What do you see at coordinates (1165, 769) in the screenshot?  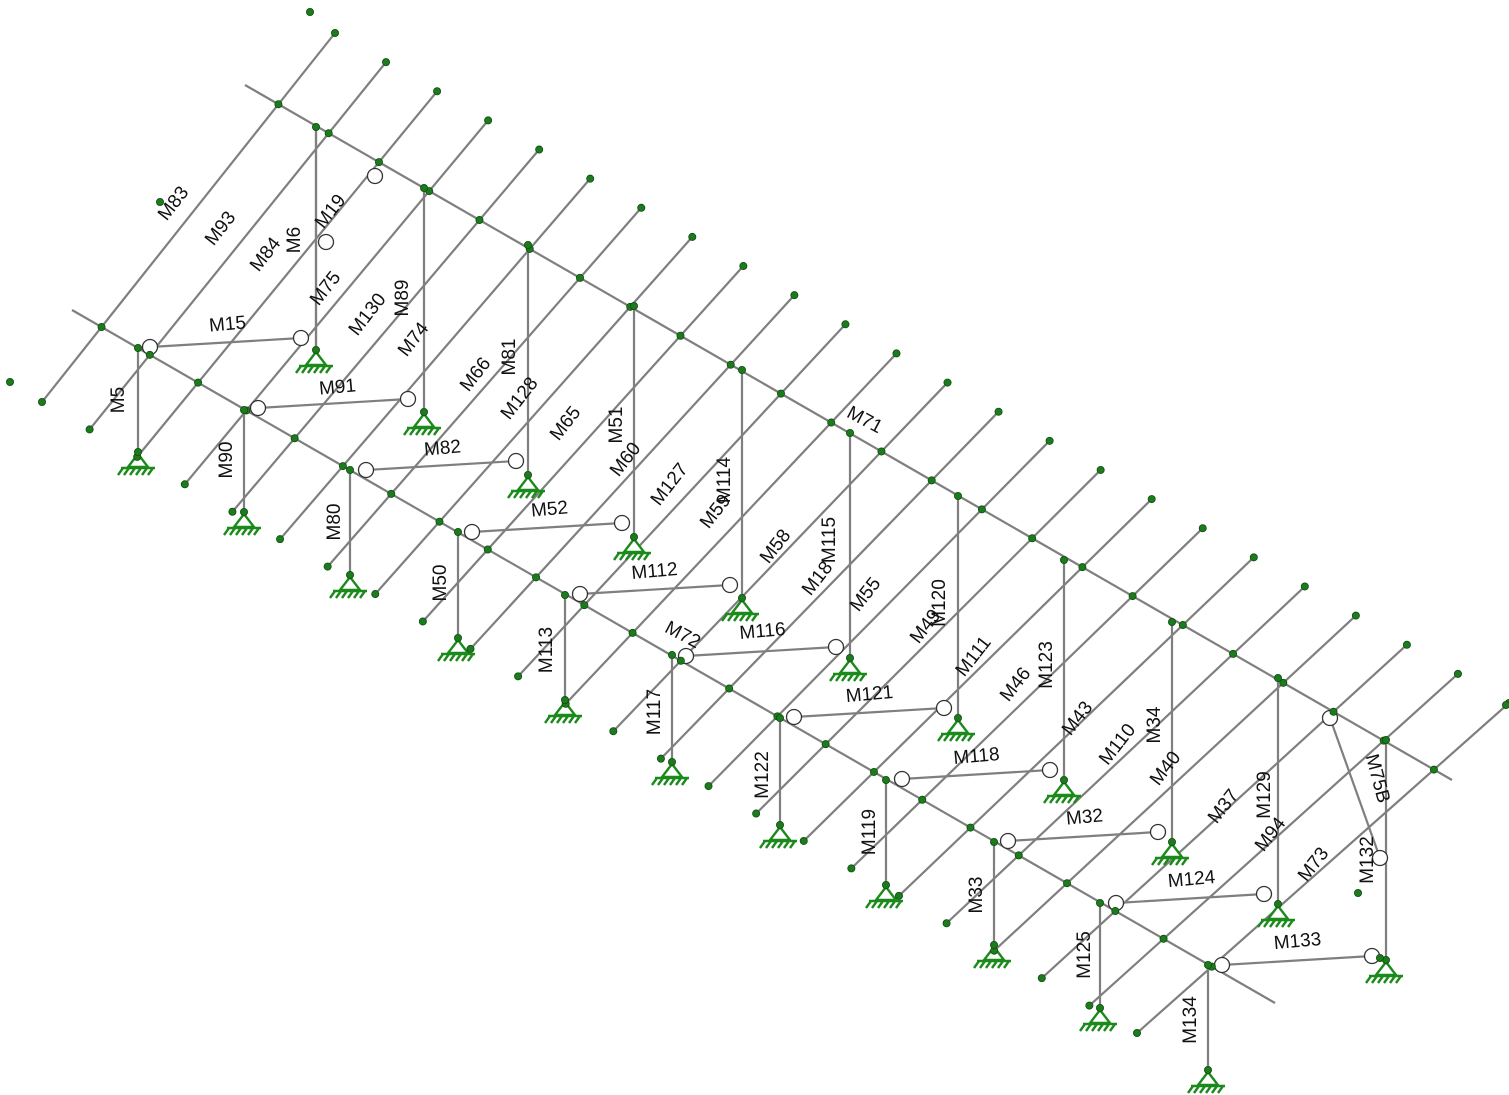 I see `member-label: M40` at bounding box center [1165, 769].